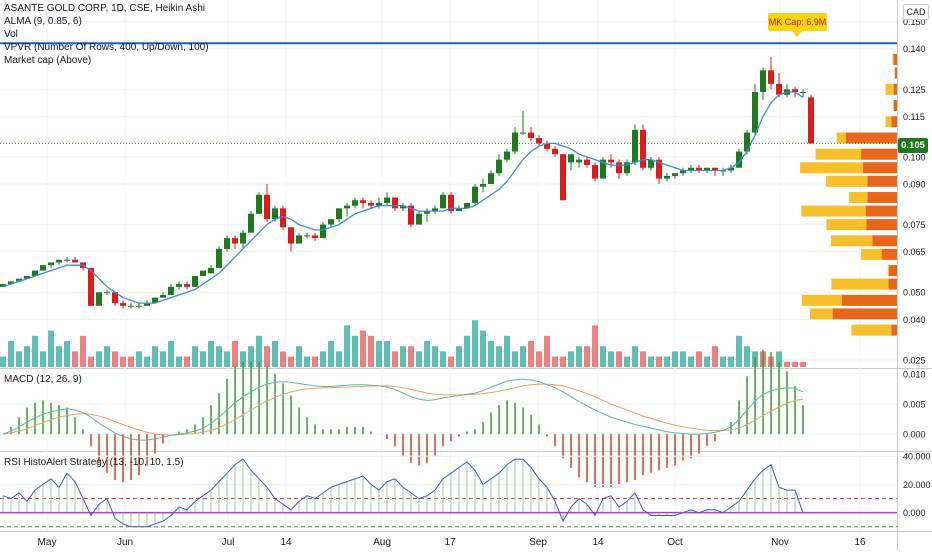 The width and height of the screenshot is (932, 555). What do you see at coordinates (598, 542) in the screenshot?
I see `time-axis-label: 14` at bounding box center [598, 542].